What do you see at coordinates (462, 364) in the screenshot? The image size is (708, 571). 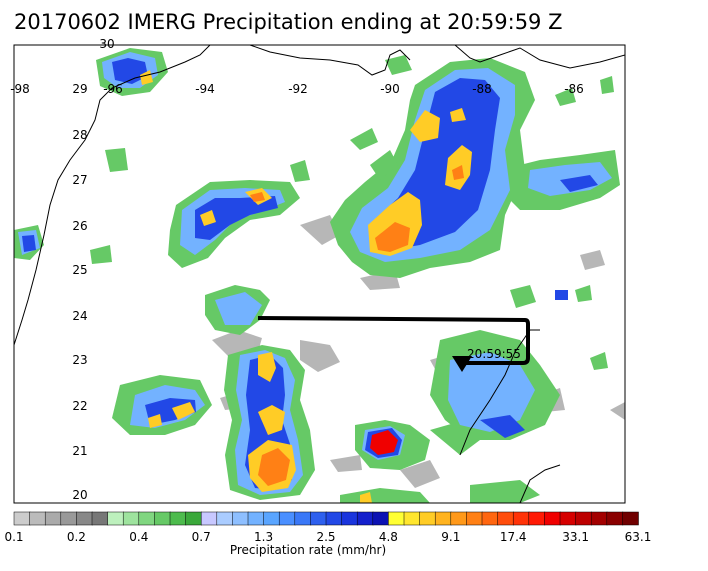 I see `track-arrow-icon` at bounding box center [462, 364].